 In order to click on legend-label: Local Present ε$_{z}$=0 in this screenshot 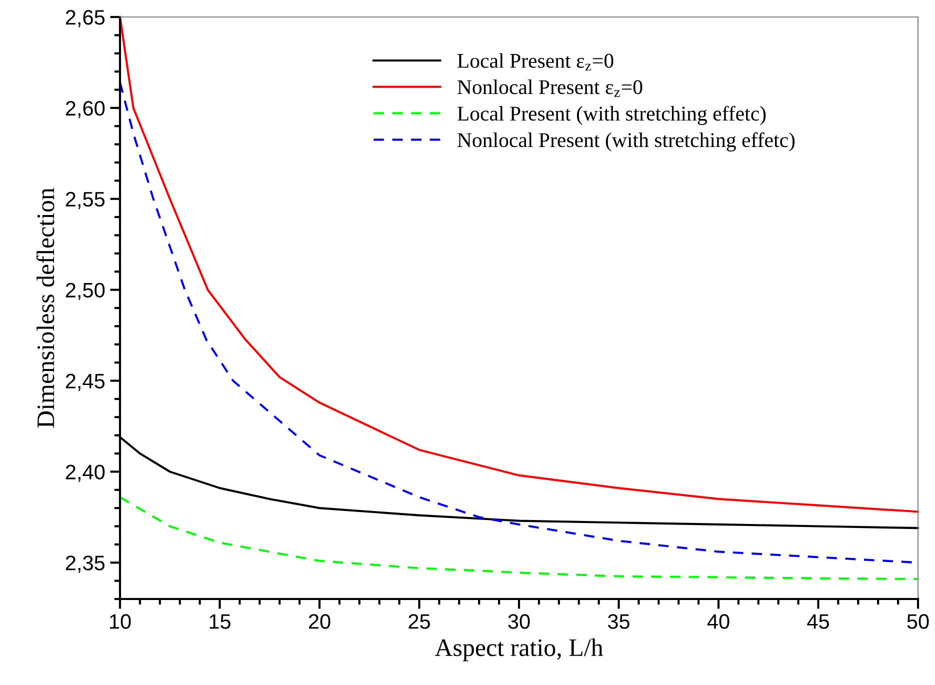, I will do `click(535, 62)`.